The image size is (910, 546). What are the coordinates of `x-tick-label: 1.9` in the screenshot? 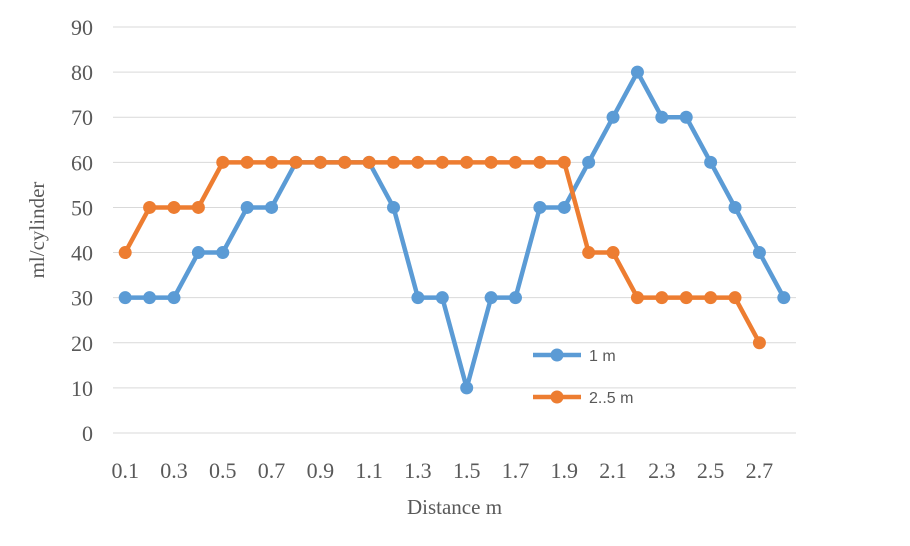 It's located at (565, 470).